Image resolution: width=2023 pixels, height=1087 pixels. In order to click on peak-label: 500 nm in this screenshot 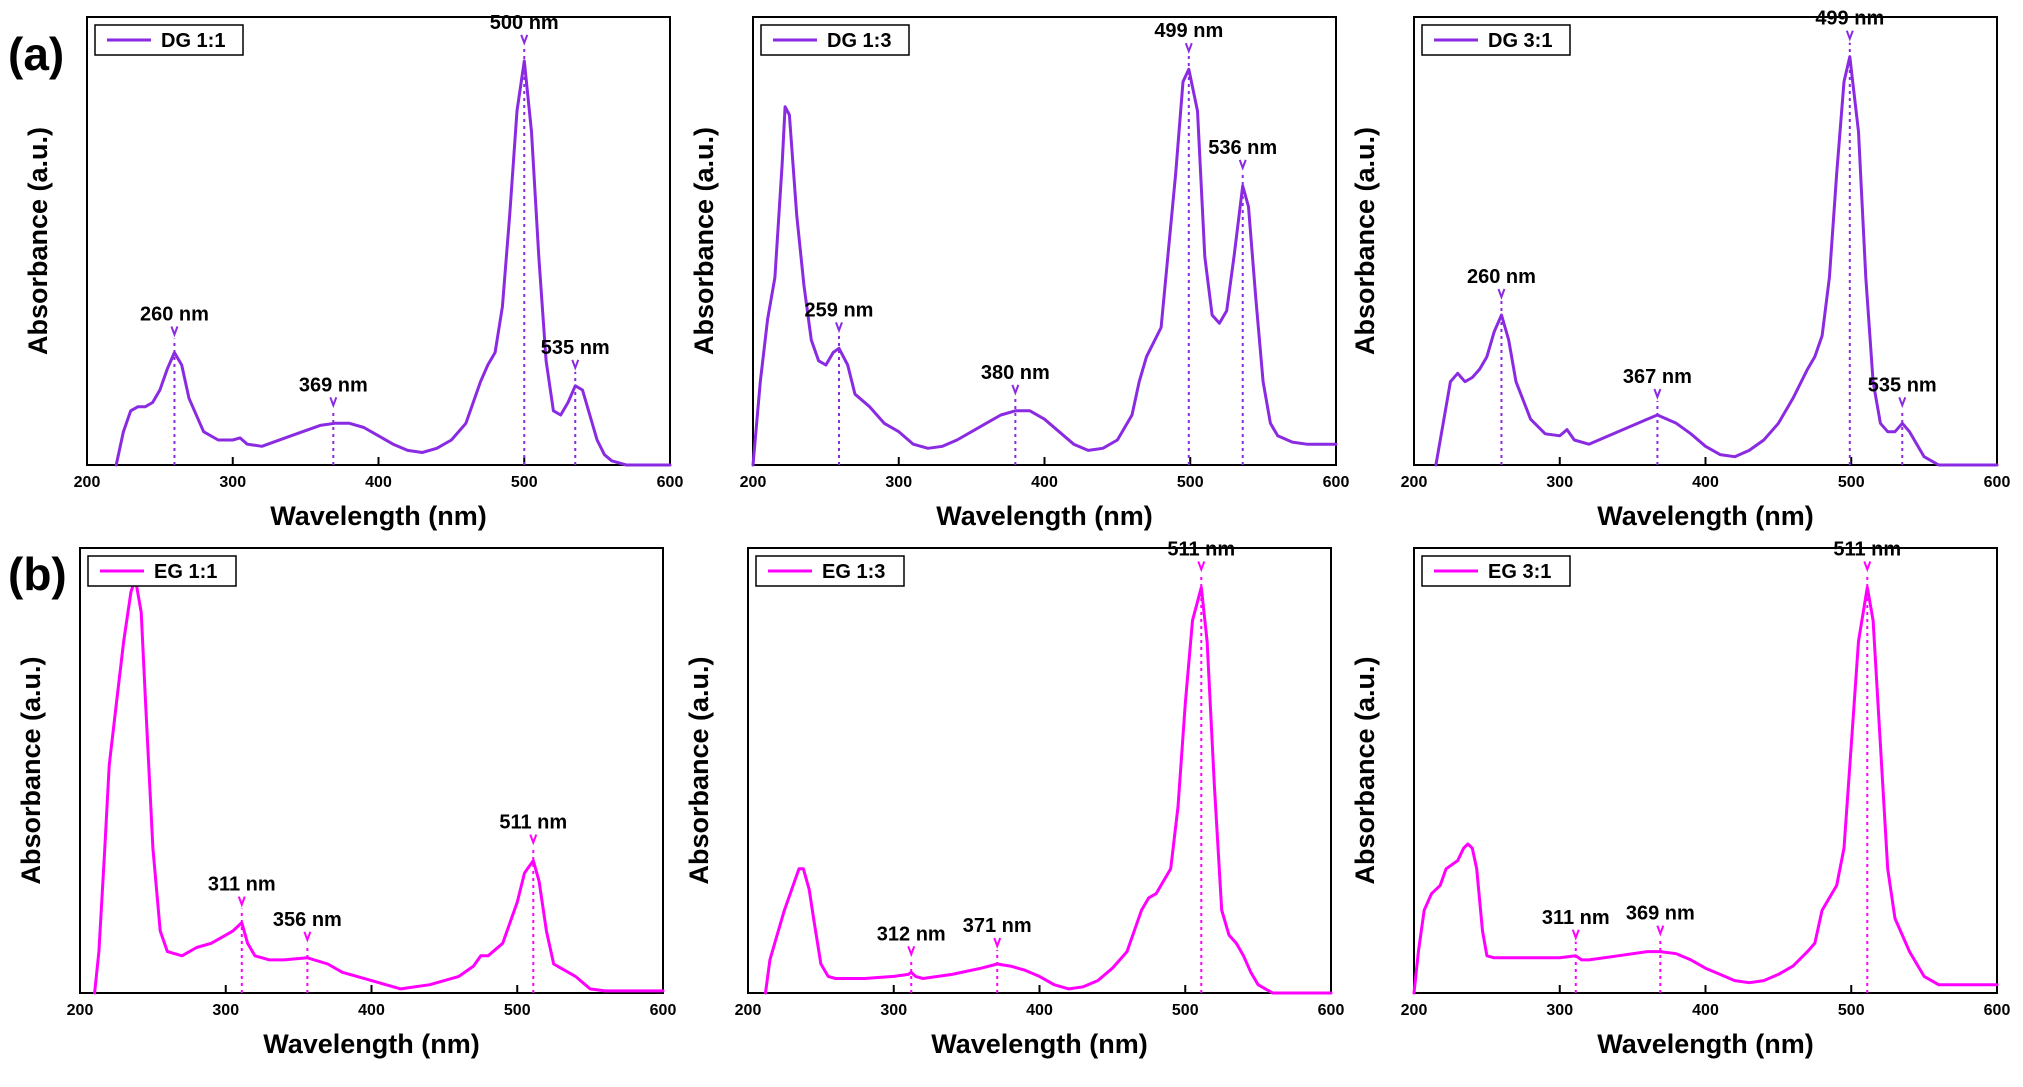, I will do `click(524, 23)`.